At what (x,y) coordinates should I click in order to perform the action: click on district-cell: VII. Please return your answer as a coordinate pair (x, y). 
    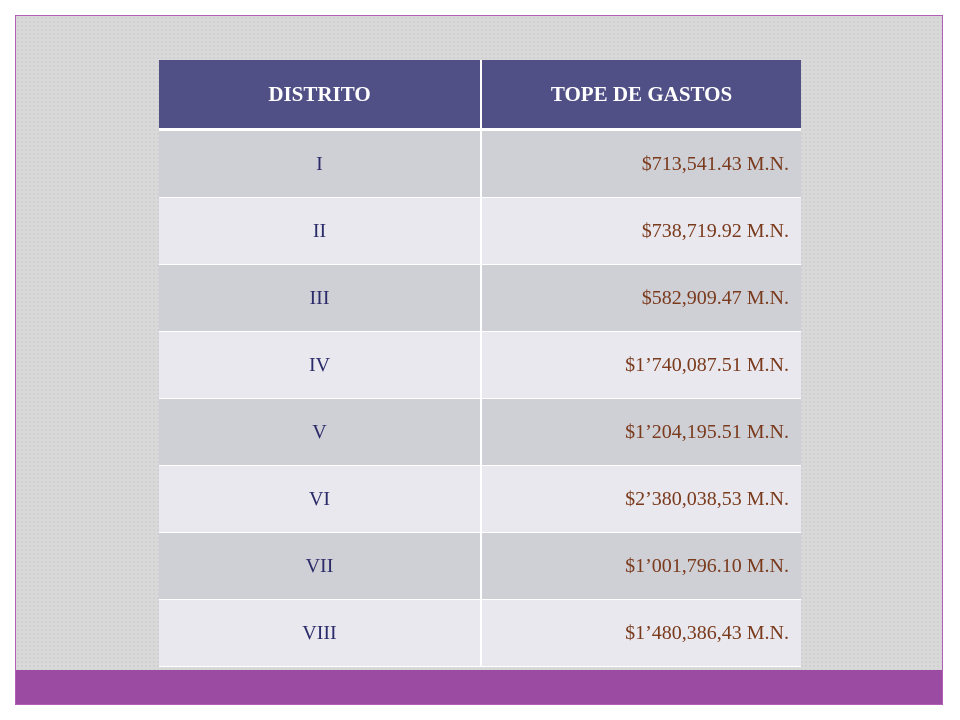
    Looking at the image, I should click on (320, 566).